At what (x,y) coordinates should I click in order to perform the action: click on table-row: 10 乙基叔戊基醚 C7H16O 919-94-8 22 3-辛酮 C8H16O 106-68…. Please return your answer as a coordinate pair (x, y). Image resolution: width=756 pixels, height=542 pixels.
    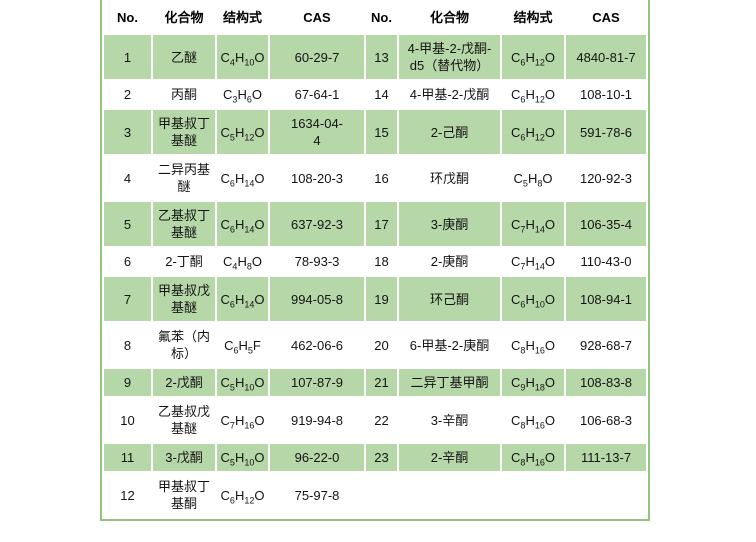
    Looking at the image, I should click on (375, 420).